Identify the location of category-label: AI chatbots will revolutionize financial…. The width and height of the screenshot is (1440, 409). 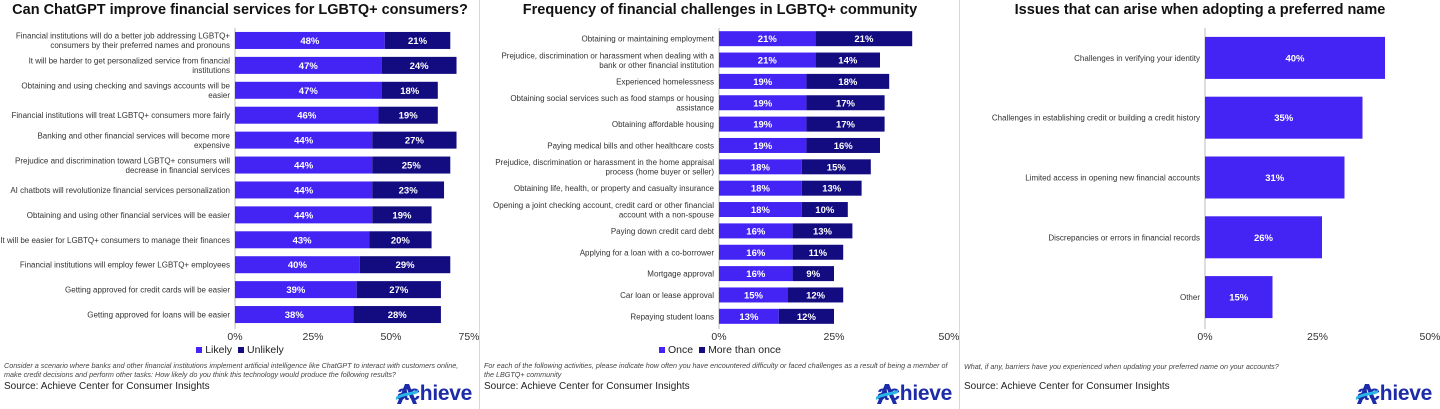
(120, 190).